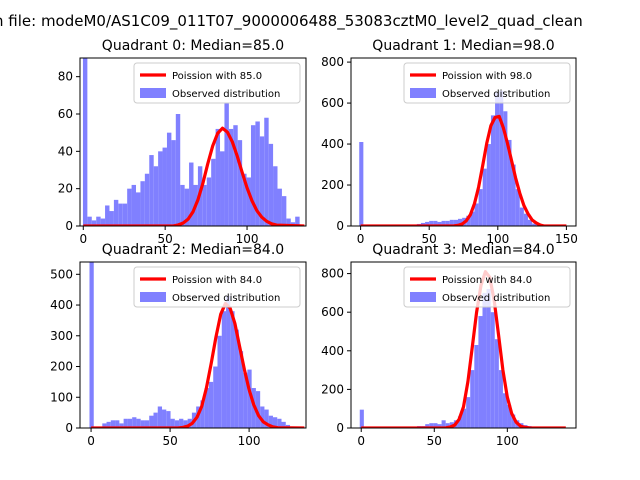  Describe the element at coordinates (217, 76) in the screenshot. I see `legend-label: Poission with 85.0` at that location.